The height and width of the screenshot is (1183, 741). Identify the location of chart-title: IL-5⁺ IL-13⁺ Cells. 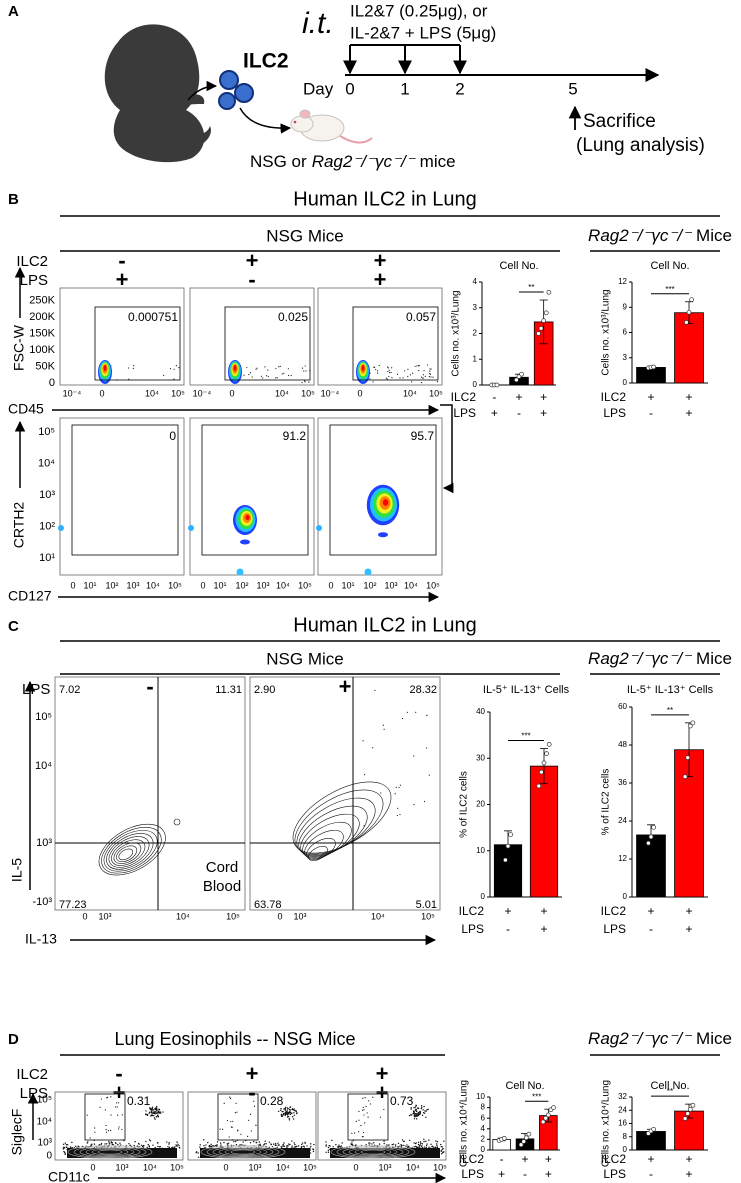
(670, 690).